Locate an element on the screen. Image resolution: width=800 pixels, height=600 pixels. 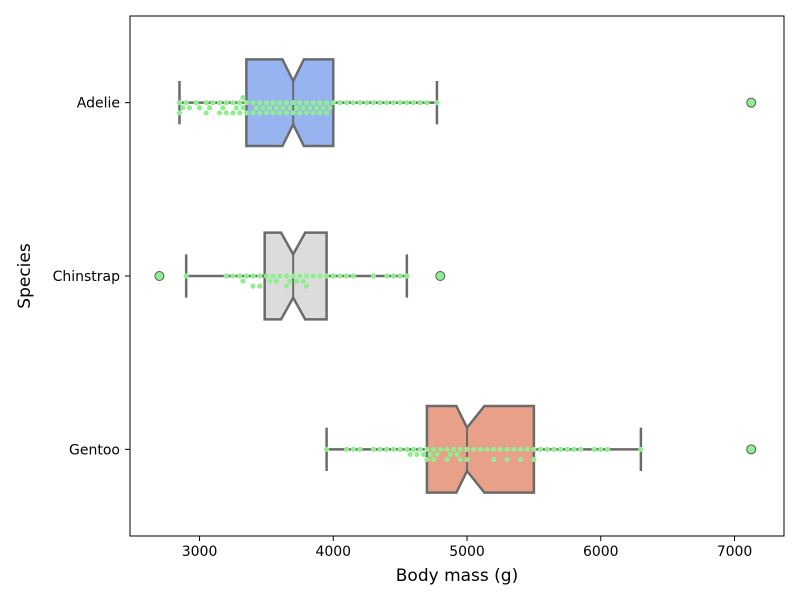
x-tick-label-3000: 3000 is located at coordinates (200, 552).